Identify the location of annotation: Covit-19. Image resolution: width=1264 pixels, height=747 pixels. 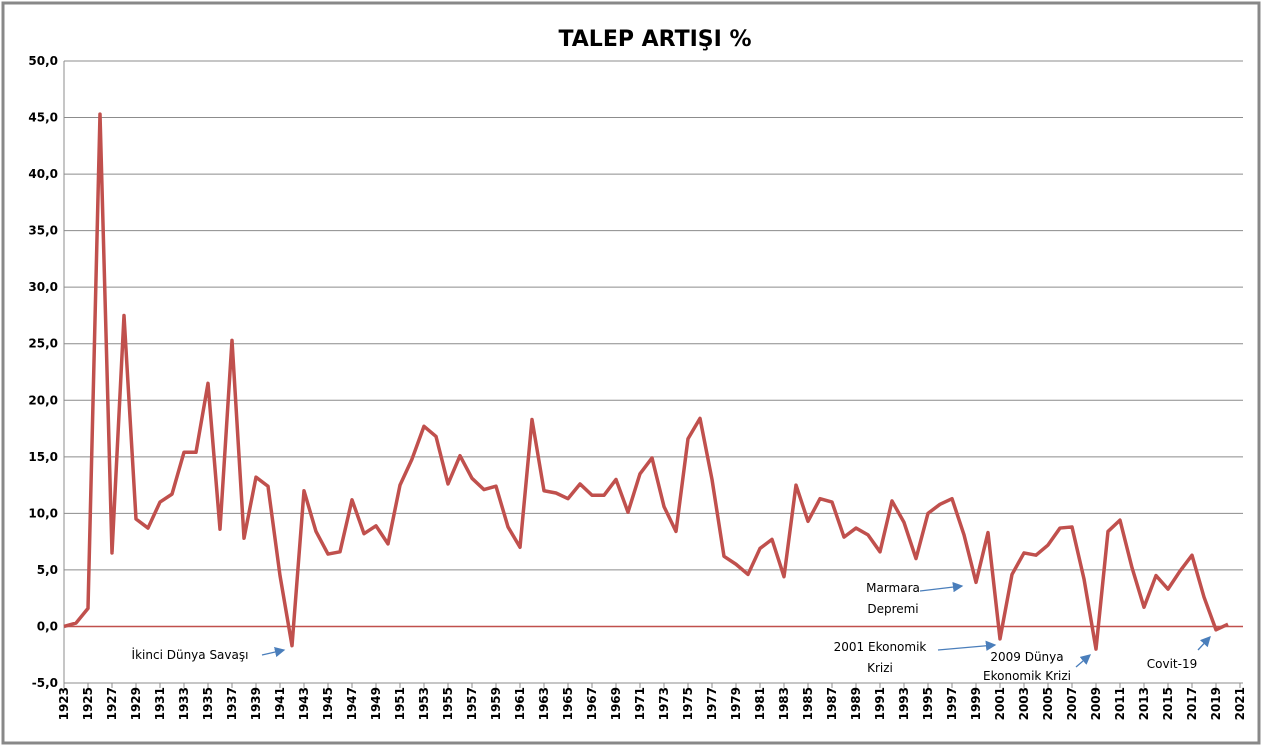
(1172, 664).